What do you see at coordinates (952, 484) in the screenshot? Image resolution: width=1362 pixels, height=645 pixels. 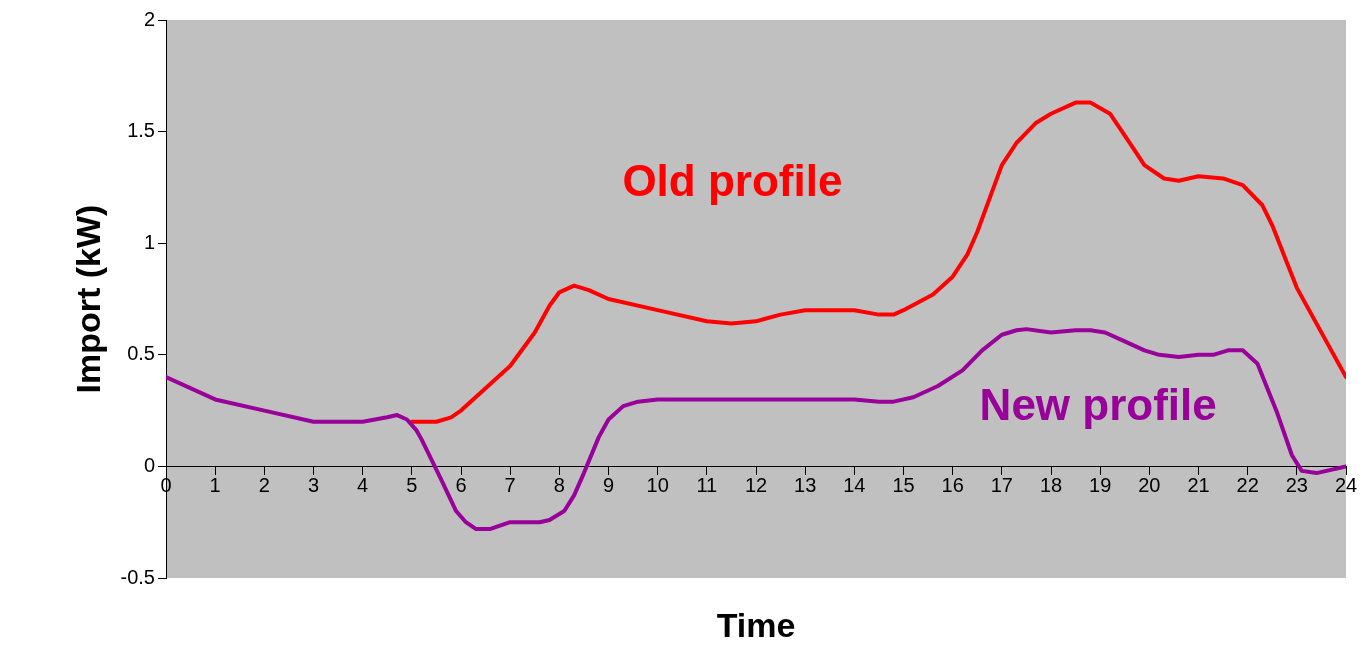 I see `x-tick-label: 16` at bounding box center [952, 484].